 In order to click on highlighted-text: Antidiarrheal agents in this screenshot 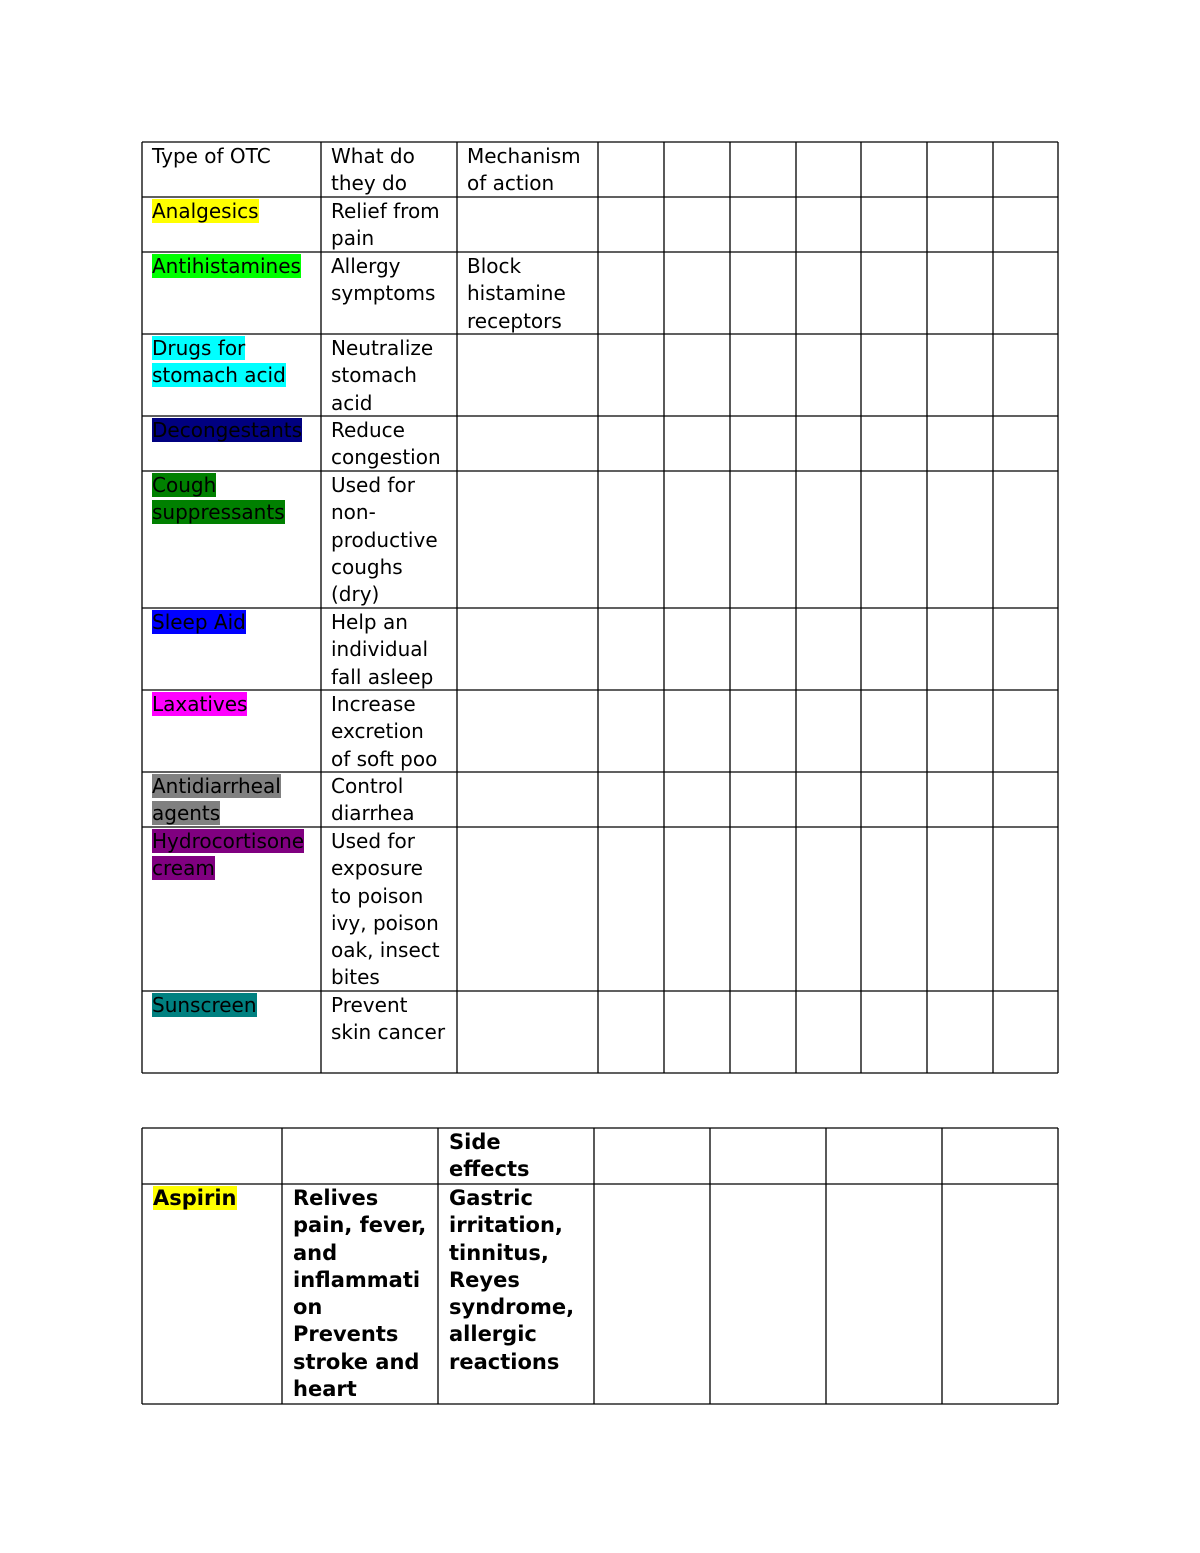, I will do `click(216, 800)`.